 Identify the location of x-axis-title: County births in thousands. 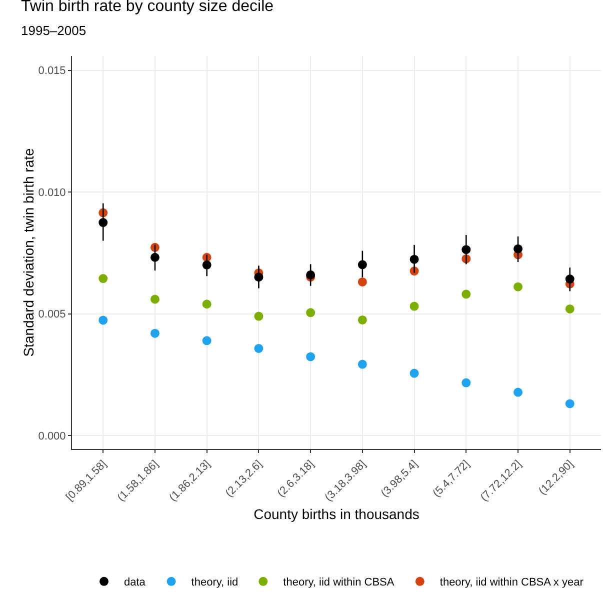
(337, 514).